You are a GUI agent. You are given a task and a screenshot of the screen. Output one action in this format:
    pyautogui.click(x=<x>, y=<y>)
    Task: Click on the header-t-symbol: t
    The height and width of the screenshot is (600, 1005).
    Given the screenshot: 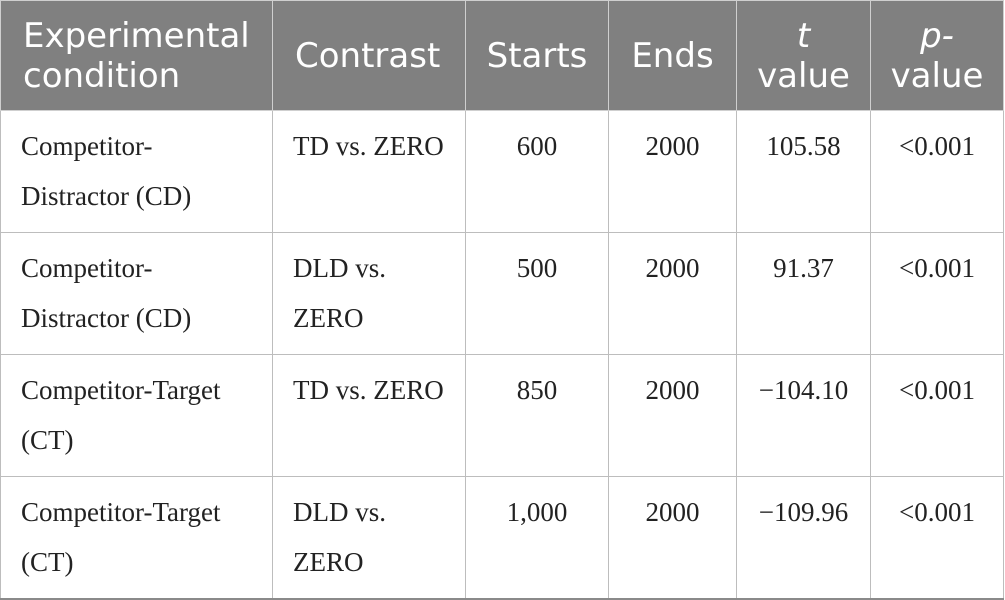 What is the action you would take?
    pyautogui.click(x=803, y=35)
    